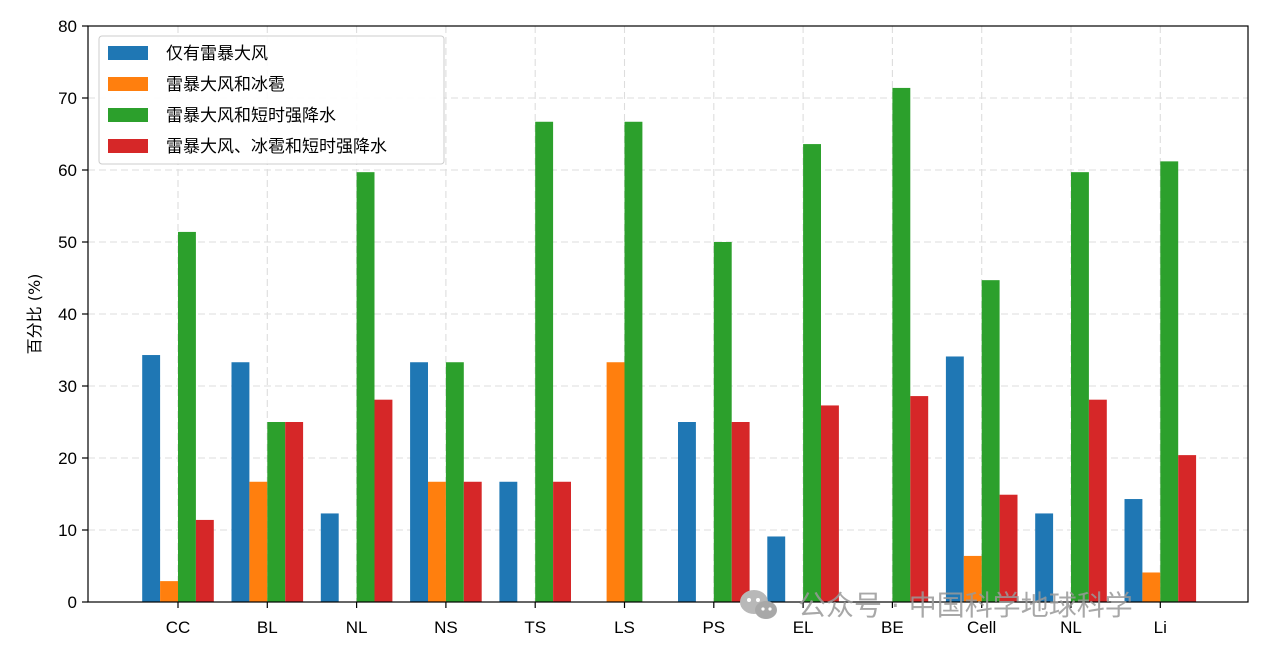 Image resolution: width=1267 pixels, height=656 pixels. What do you see at coordinates (34, 314) in the screenshot?
I see `y-axis-label: 百分比 (%)` at bounding box center [34, 314].